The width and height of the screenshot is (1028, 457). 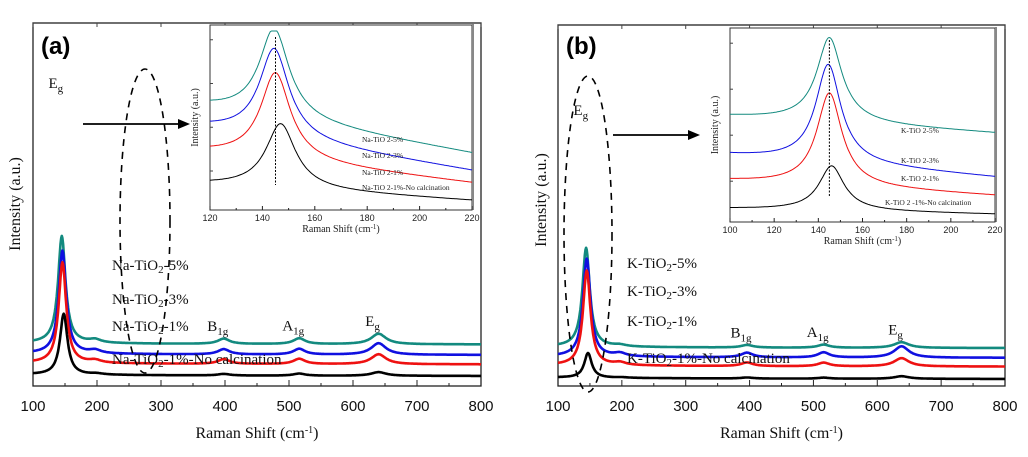 I want to click on inset-series-label: Na-TiO 2-5%, so click(x=382, y=139).